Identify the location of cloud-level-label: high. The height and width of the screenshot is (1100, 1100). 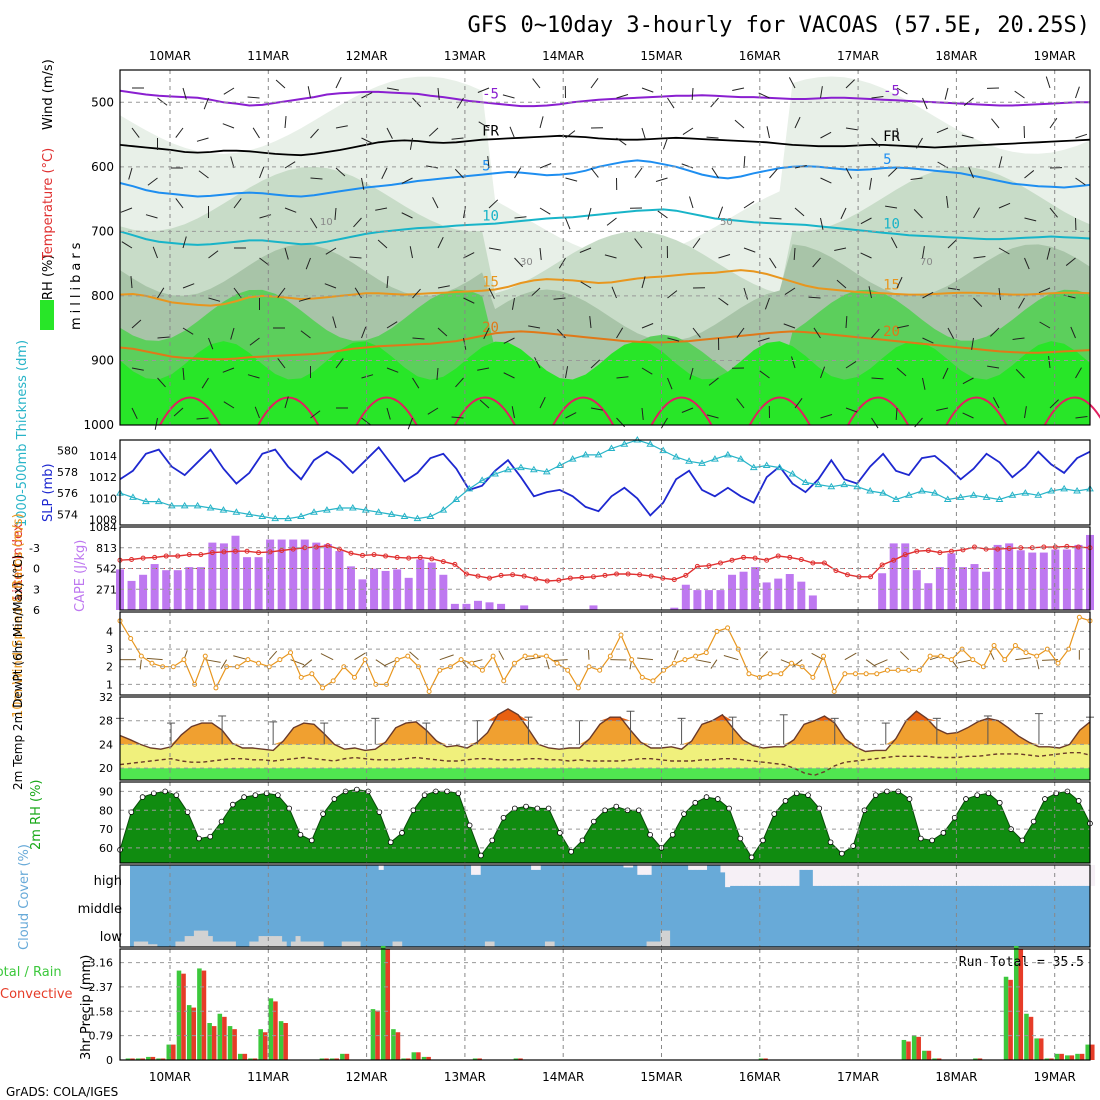
(108, 881).